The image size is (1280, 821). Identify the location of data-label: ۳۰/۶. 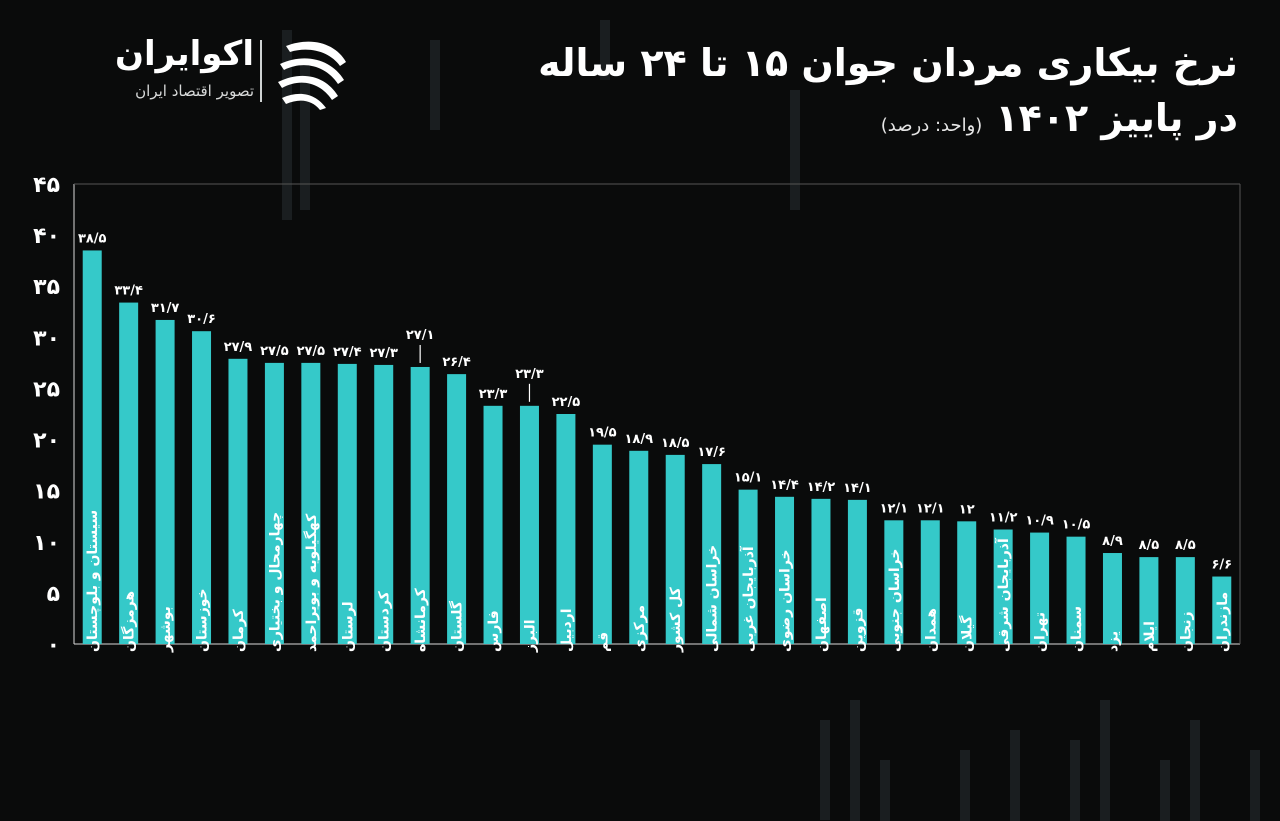
(201, 319).